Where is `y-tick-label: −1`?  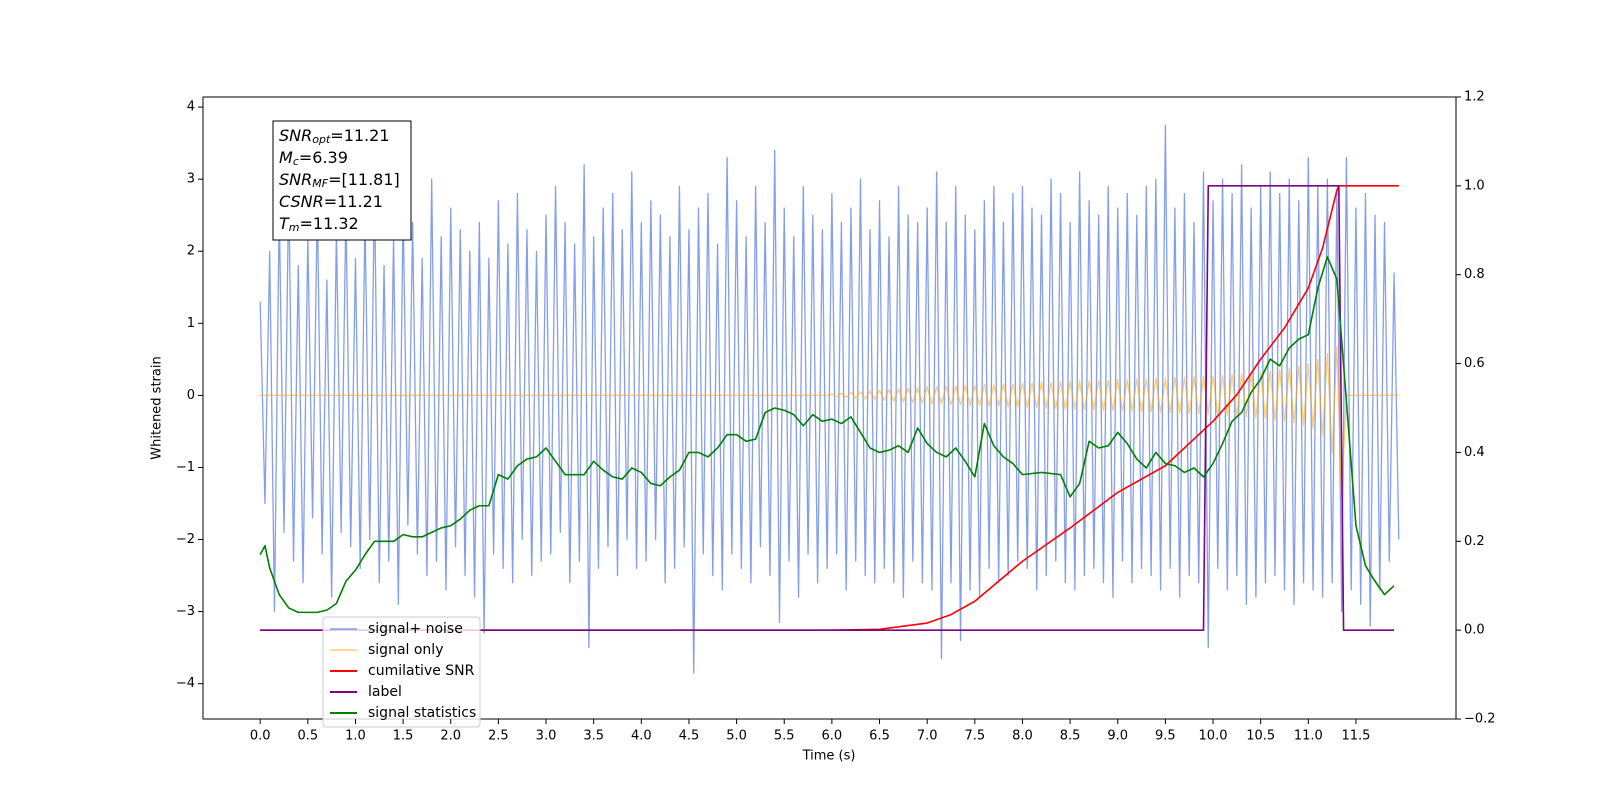 y-tick-label: −1 is located at coordinates (185, 467).